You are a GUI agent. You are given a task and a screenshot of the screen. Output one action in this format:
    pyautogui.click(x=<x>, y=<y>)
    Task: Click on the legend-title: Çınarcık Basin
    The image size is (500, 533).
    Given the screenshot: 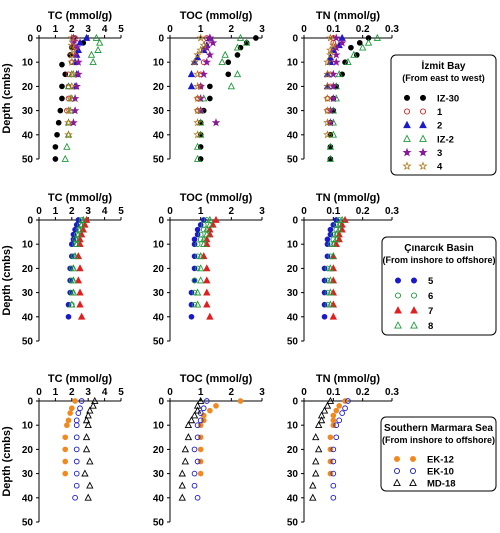 What is the action you would take?
    pyautogui.click(x=438, y=248)
    